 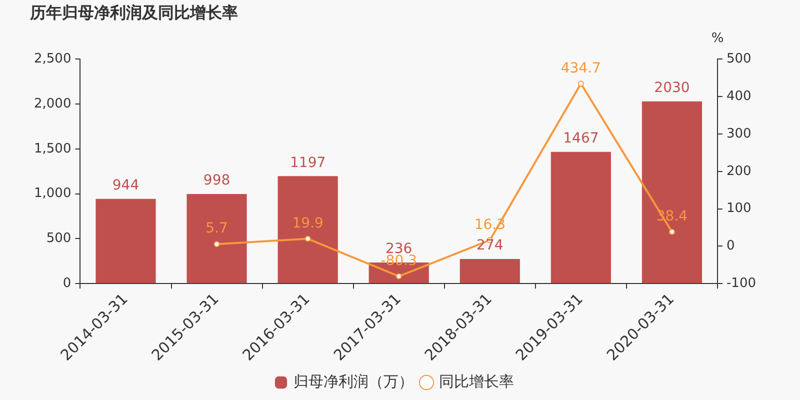 I want to click on y-tick-label: 2,500, so click(x=53, y=59).